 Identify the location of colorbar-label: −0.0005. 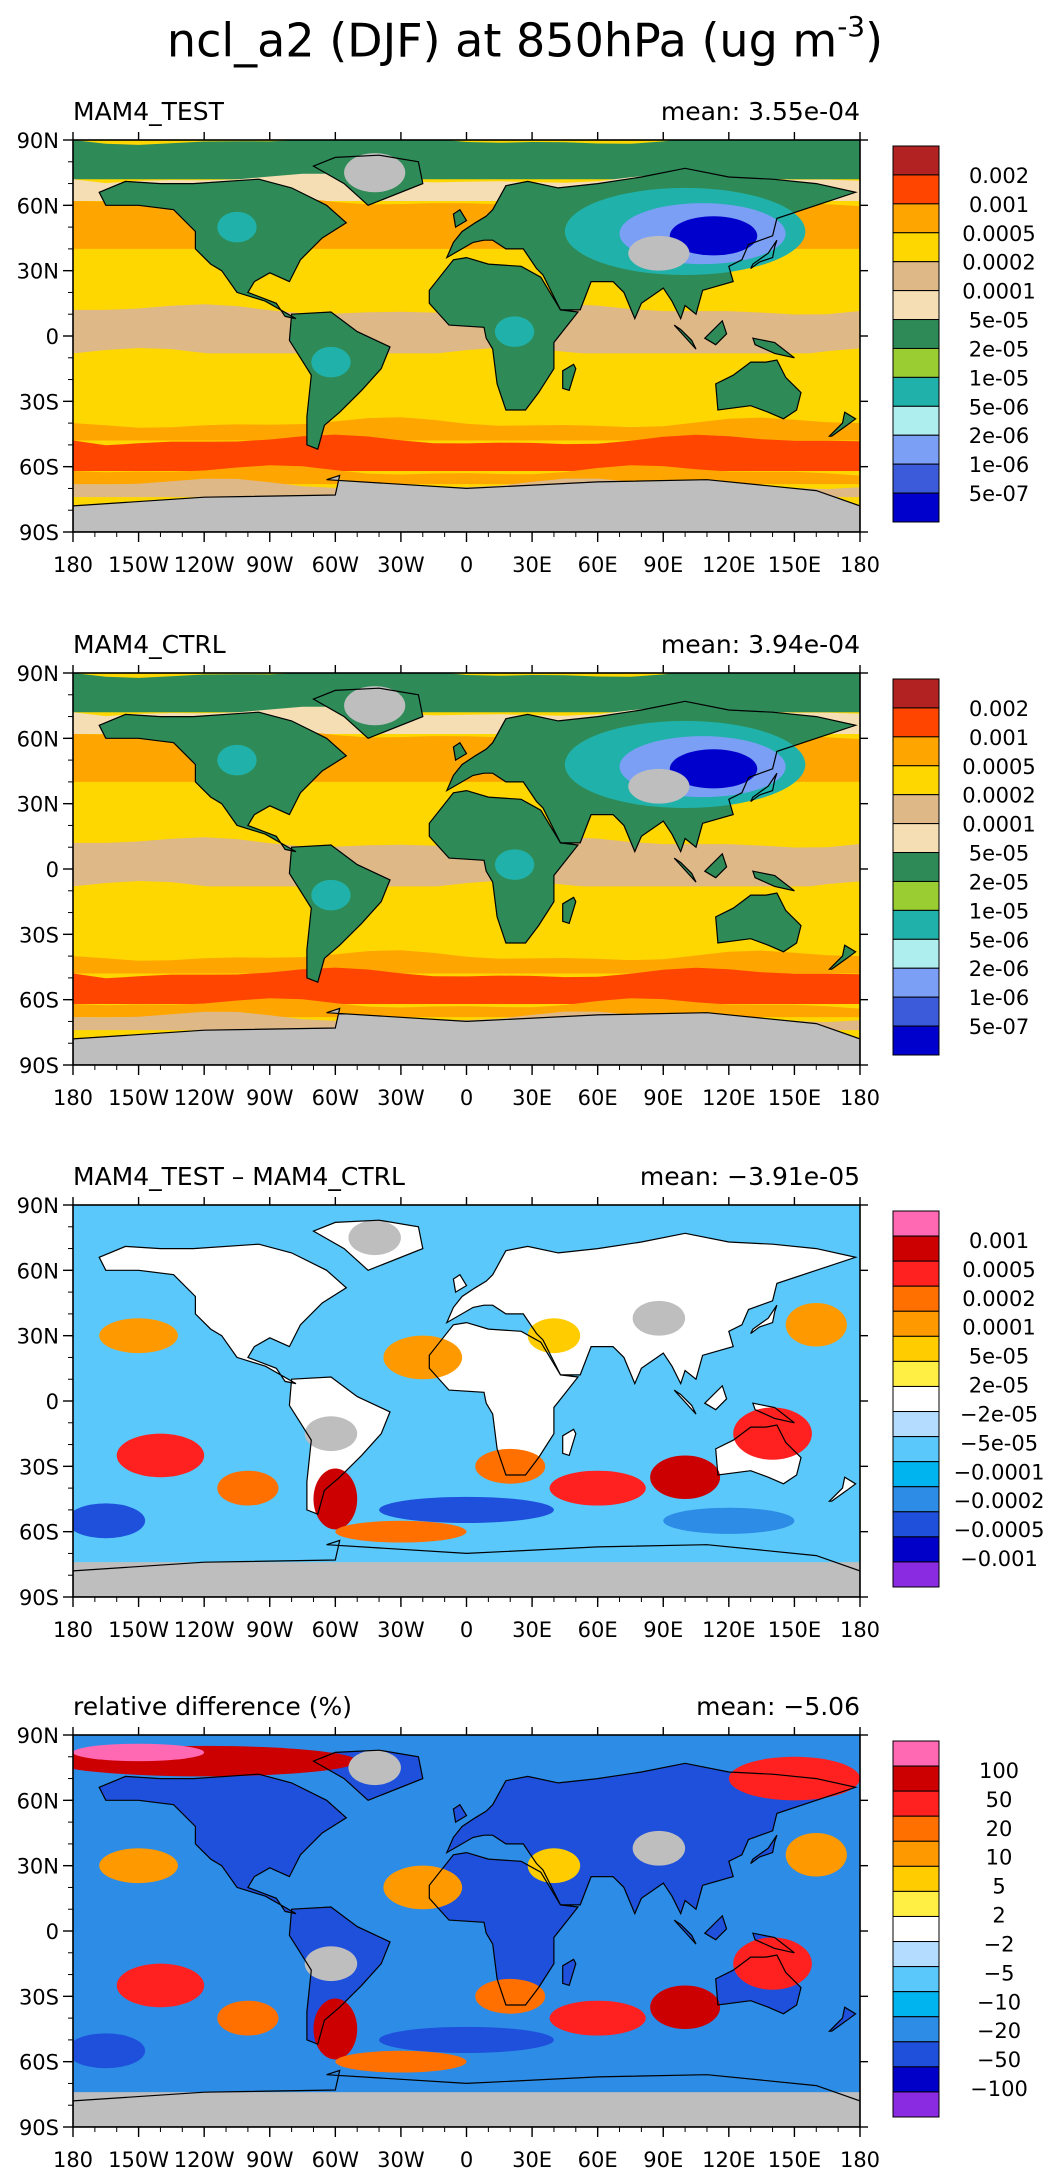
(998, 1530).